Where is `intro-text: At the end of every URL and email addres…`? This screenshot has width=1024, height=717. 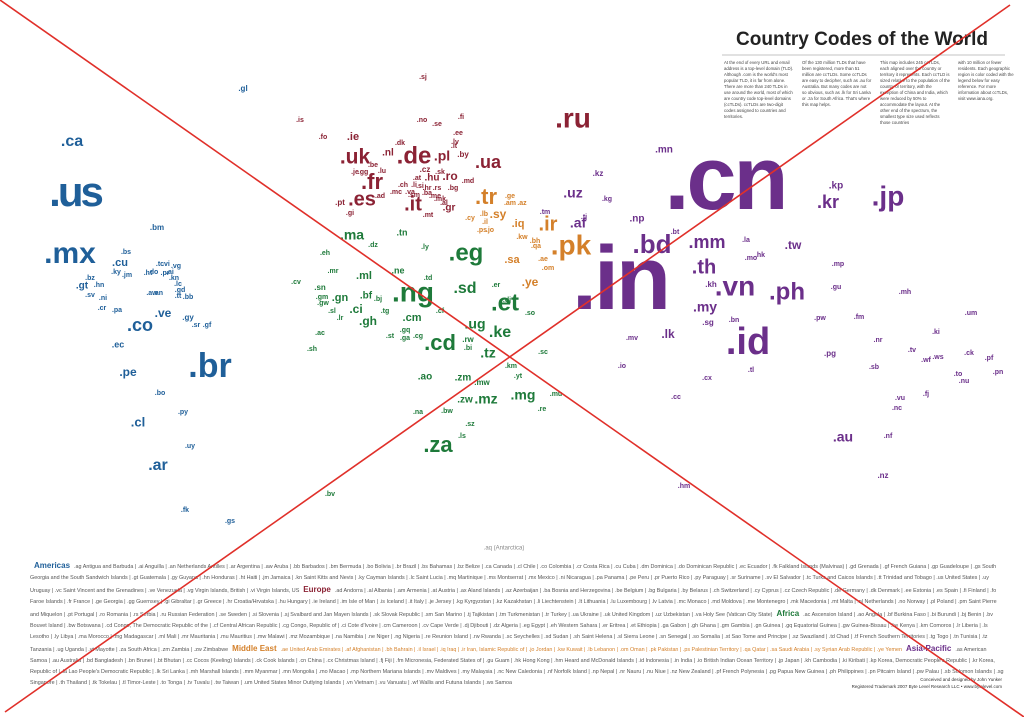 intro-text: At the end of every URL and email addres… is located at coordinates (759, 89).